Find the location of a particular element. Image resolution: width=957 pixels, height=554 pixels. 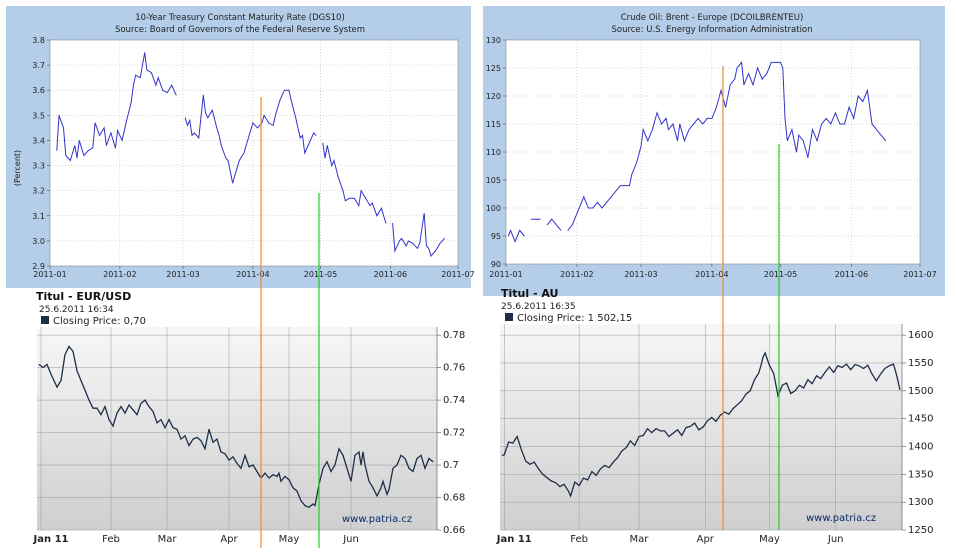

x-tick-label: Feb is located at coordinates (579, 539).